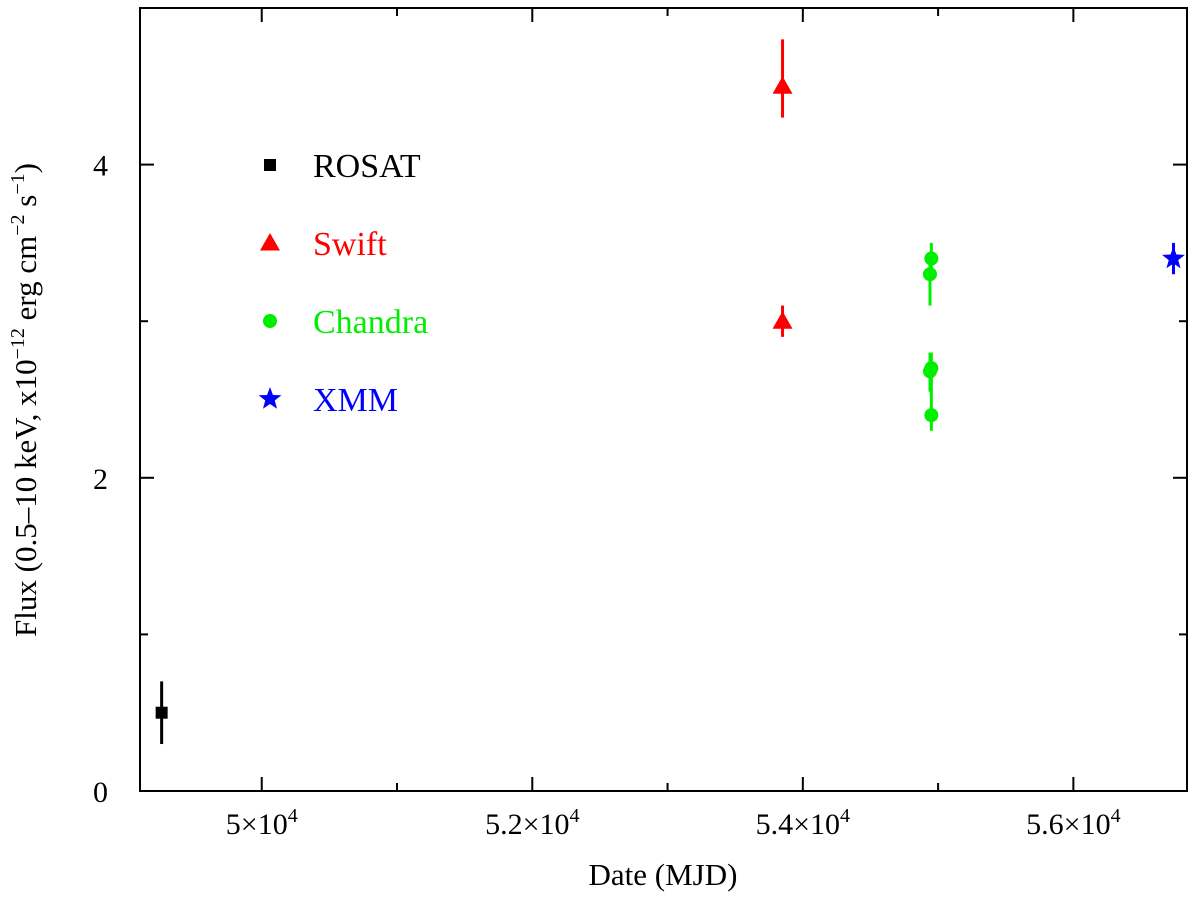  Describe the element at coordinates (1173, 257) in the screenshot. I see `xmm-data-point` at that location.